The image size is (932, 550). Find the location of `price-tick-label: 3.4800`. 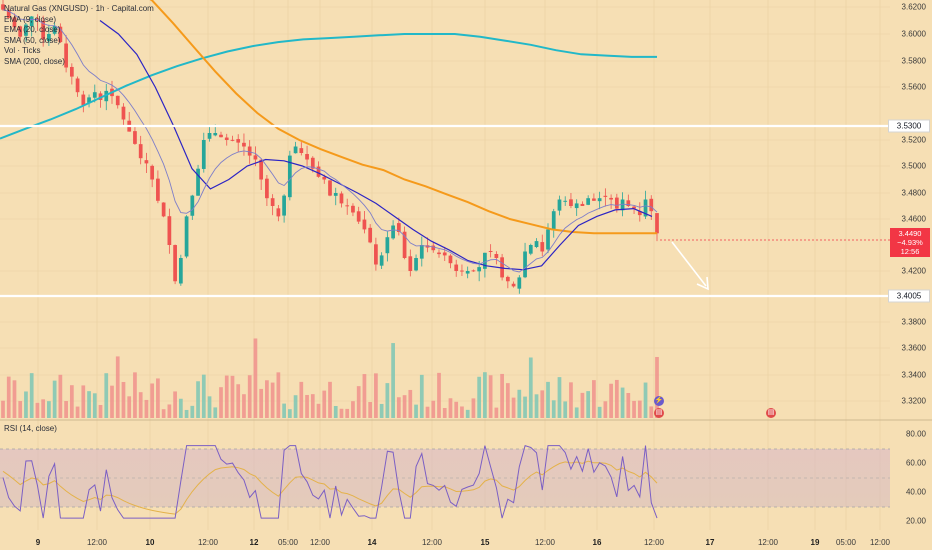

price-tick-label: 3.4800 is located at coordinates (913, 193).